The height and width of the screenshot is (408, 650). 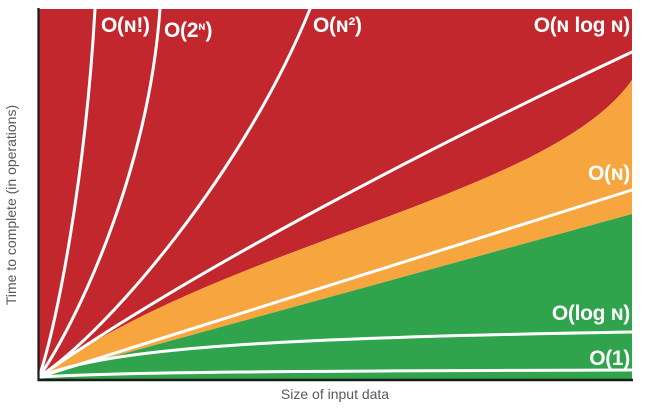 I want to click on label-o-linearithmic: O(ɴ log ɴ), so click(x=582, y=25).